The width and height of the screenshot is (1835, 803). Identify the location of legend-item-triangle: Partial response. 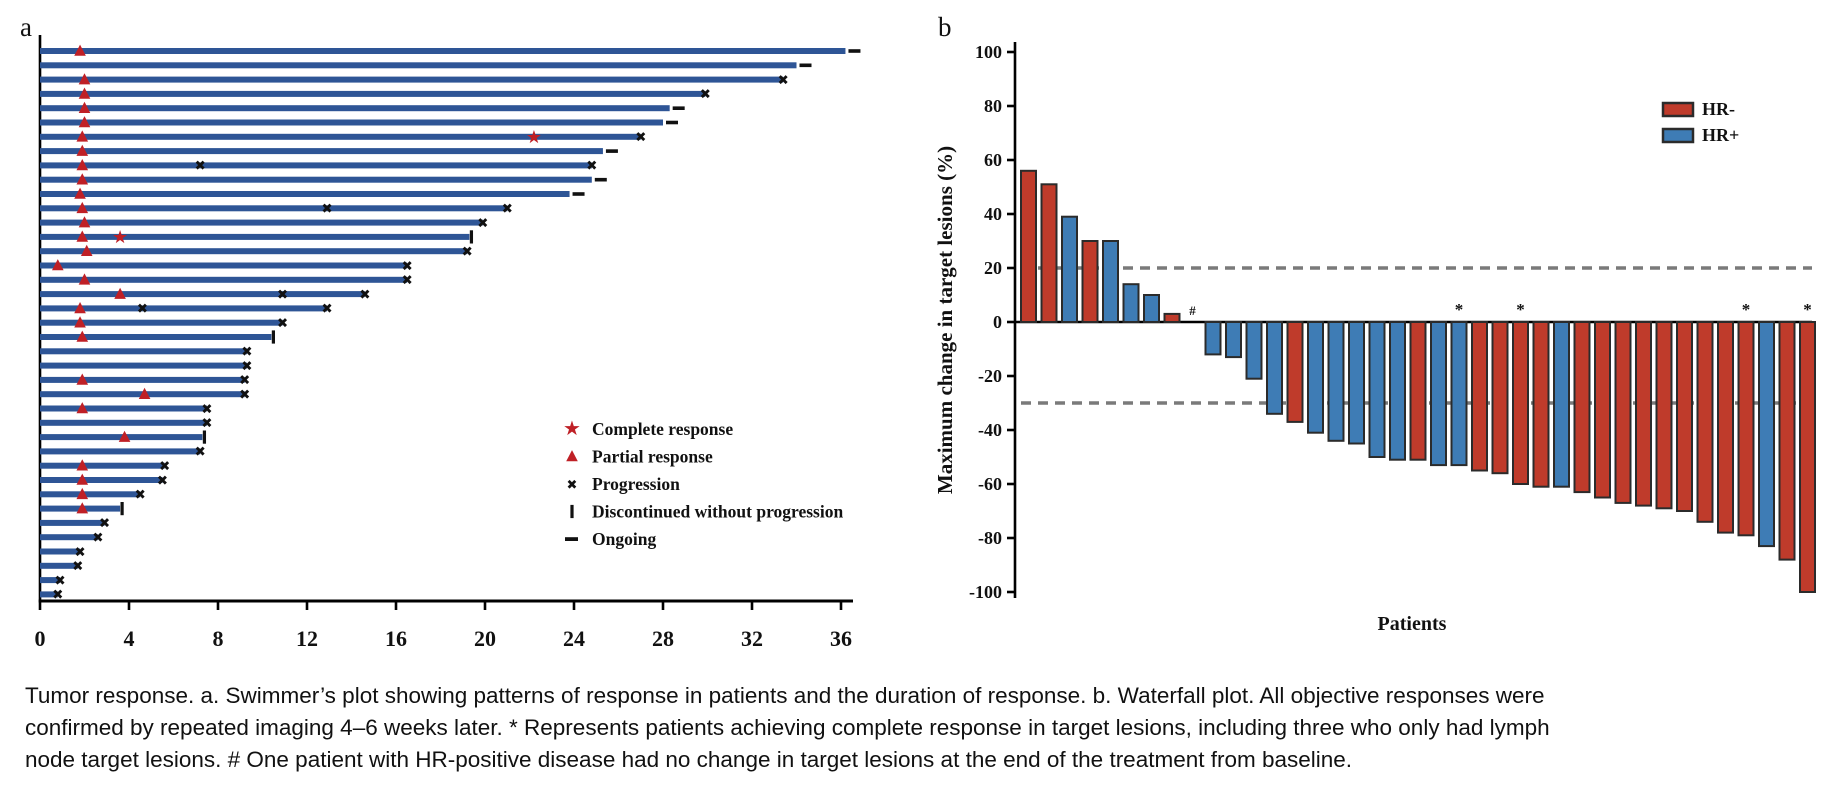
(639, 457).